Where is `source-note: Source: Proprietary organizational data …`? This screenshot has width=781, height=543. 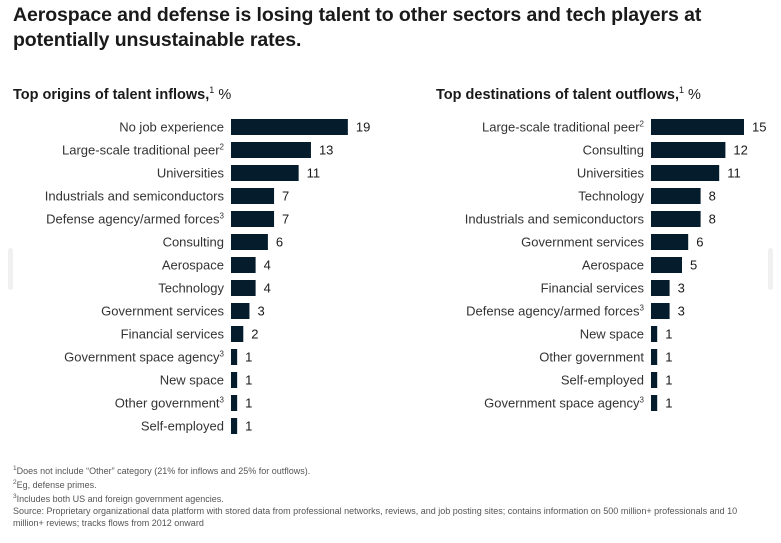
source-note: Source: Proprietary organizational data … is located at coordinates (375, 517).